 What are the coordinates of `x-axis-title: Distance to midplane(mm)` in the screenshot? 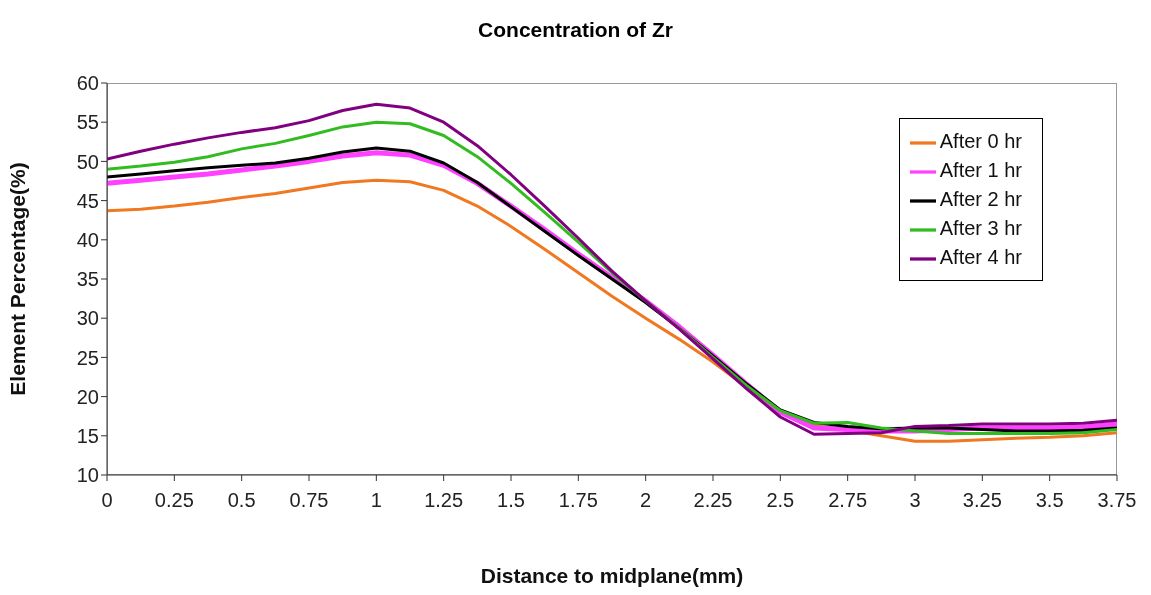 It's located at (612, 575).